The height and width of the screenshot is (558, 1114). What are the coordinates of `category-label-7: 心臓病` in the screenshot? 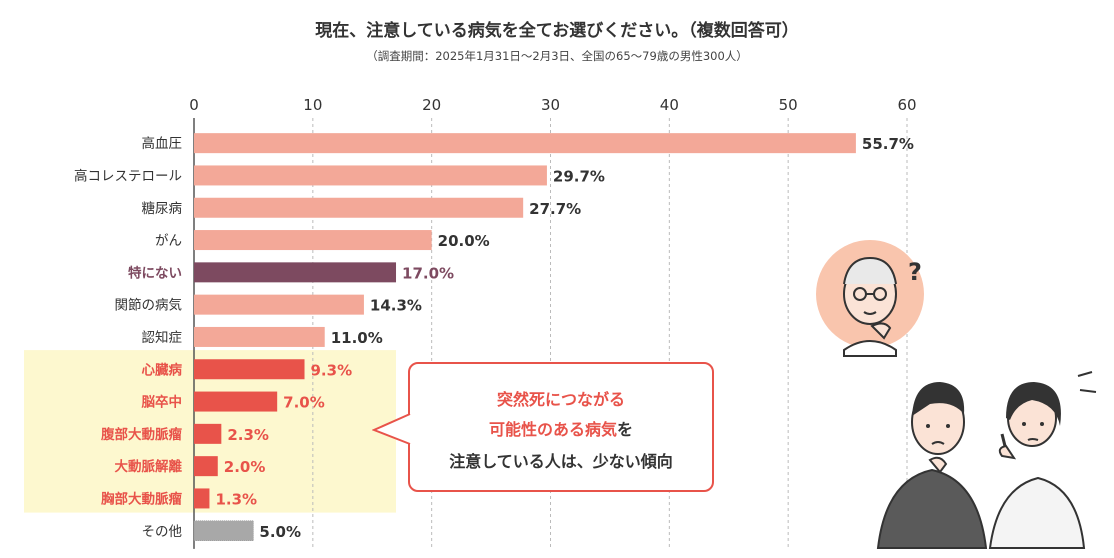 It's located at (162, 369).